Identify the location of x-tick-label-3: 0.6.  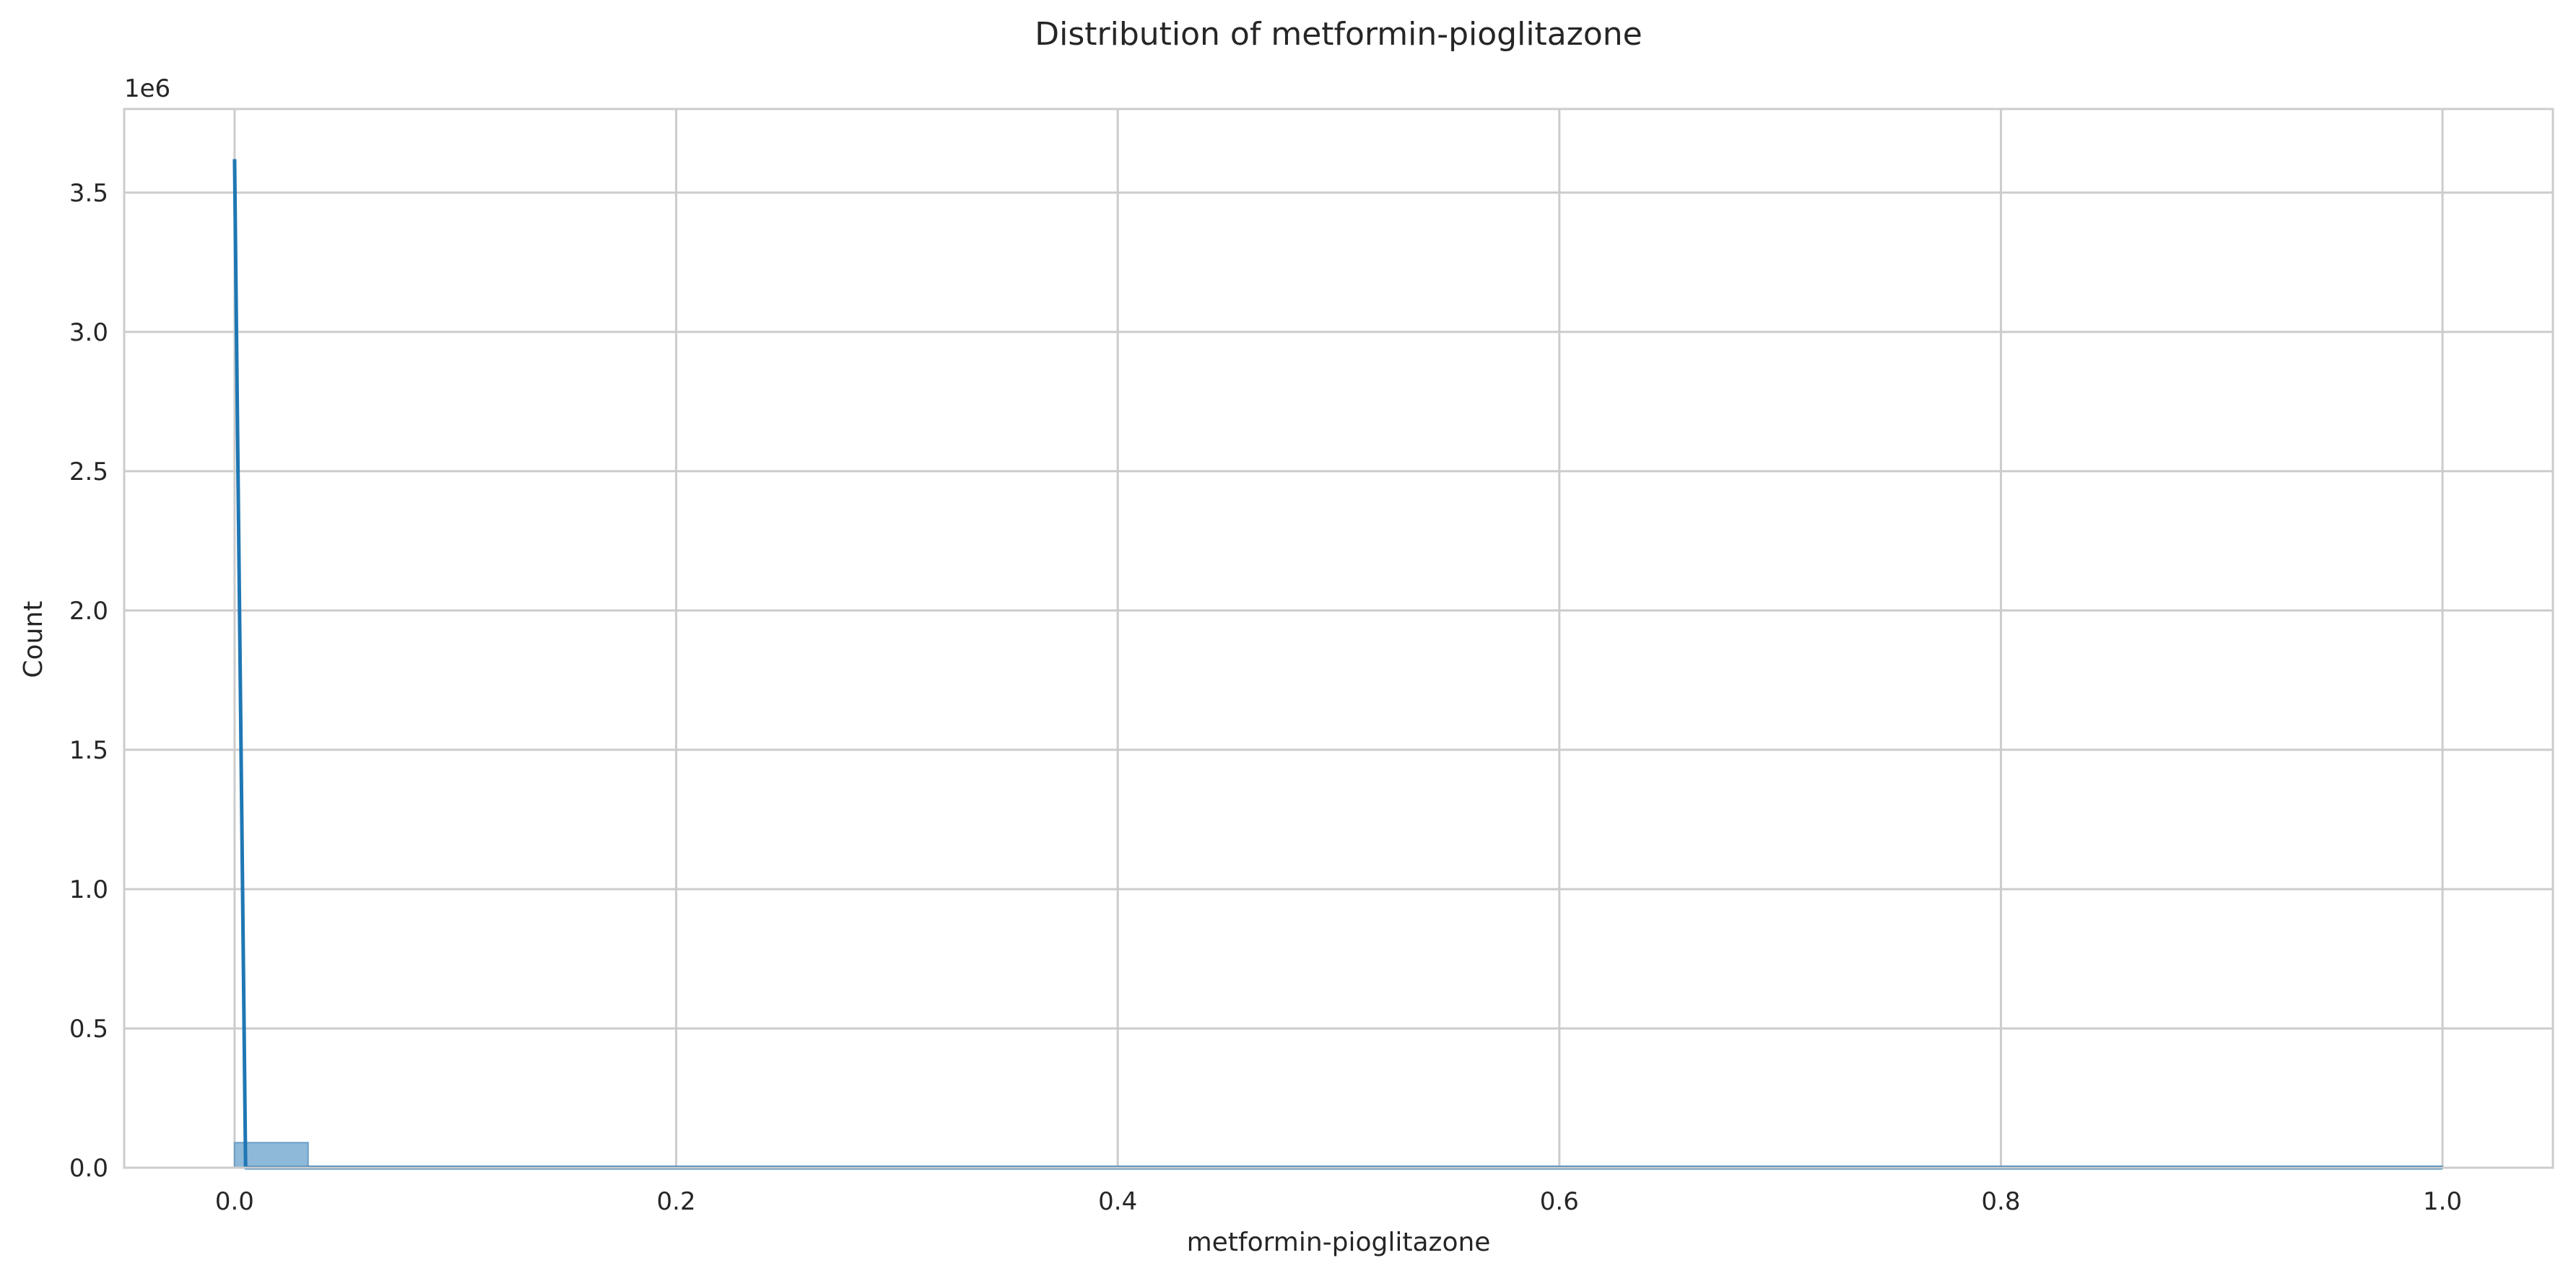
(1559, 1201).